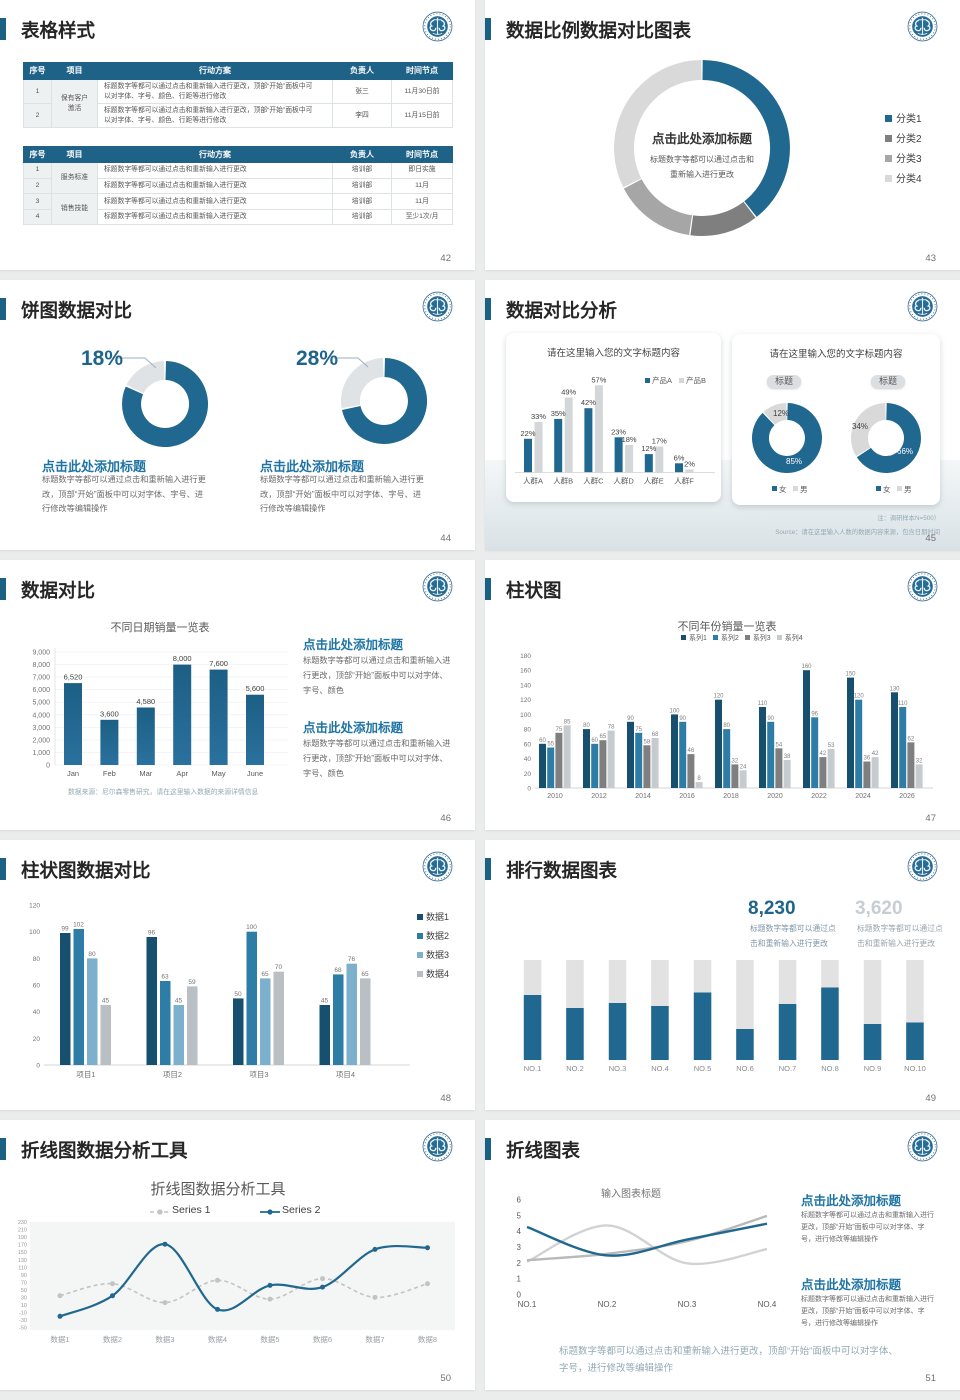  What do you see at coordinates (37, 1039) in the screenshot?
I see `svg-text: 20` at bounding box center [37, 1039].